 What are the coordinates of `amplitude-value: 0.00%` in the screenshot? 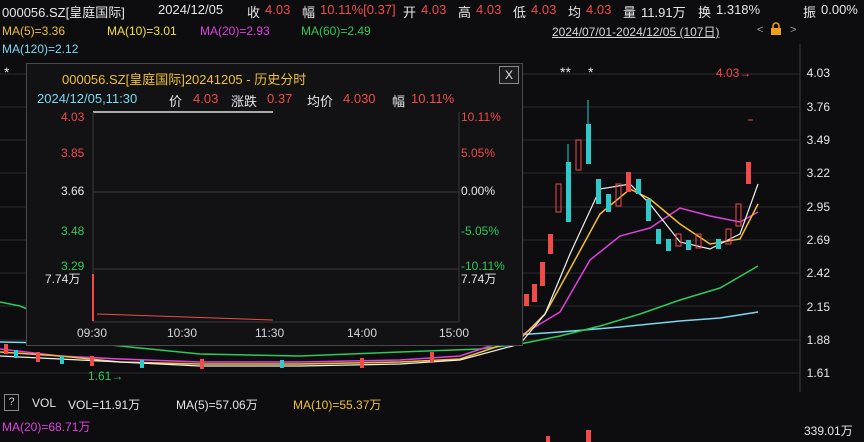 It's located at (839, 9).